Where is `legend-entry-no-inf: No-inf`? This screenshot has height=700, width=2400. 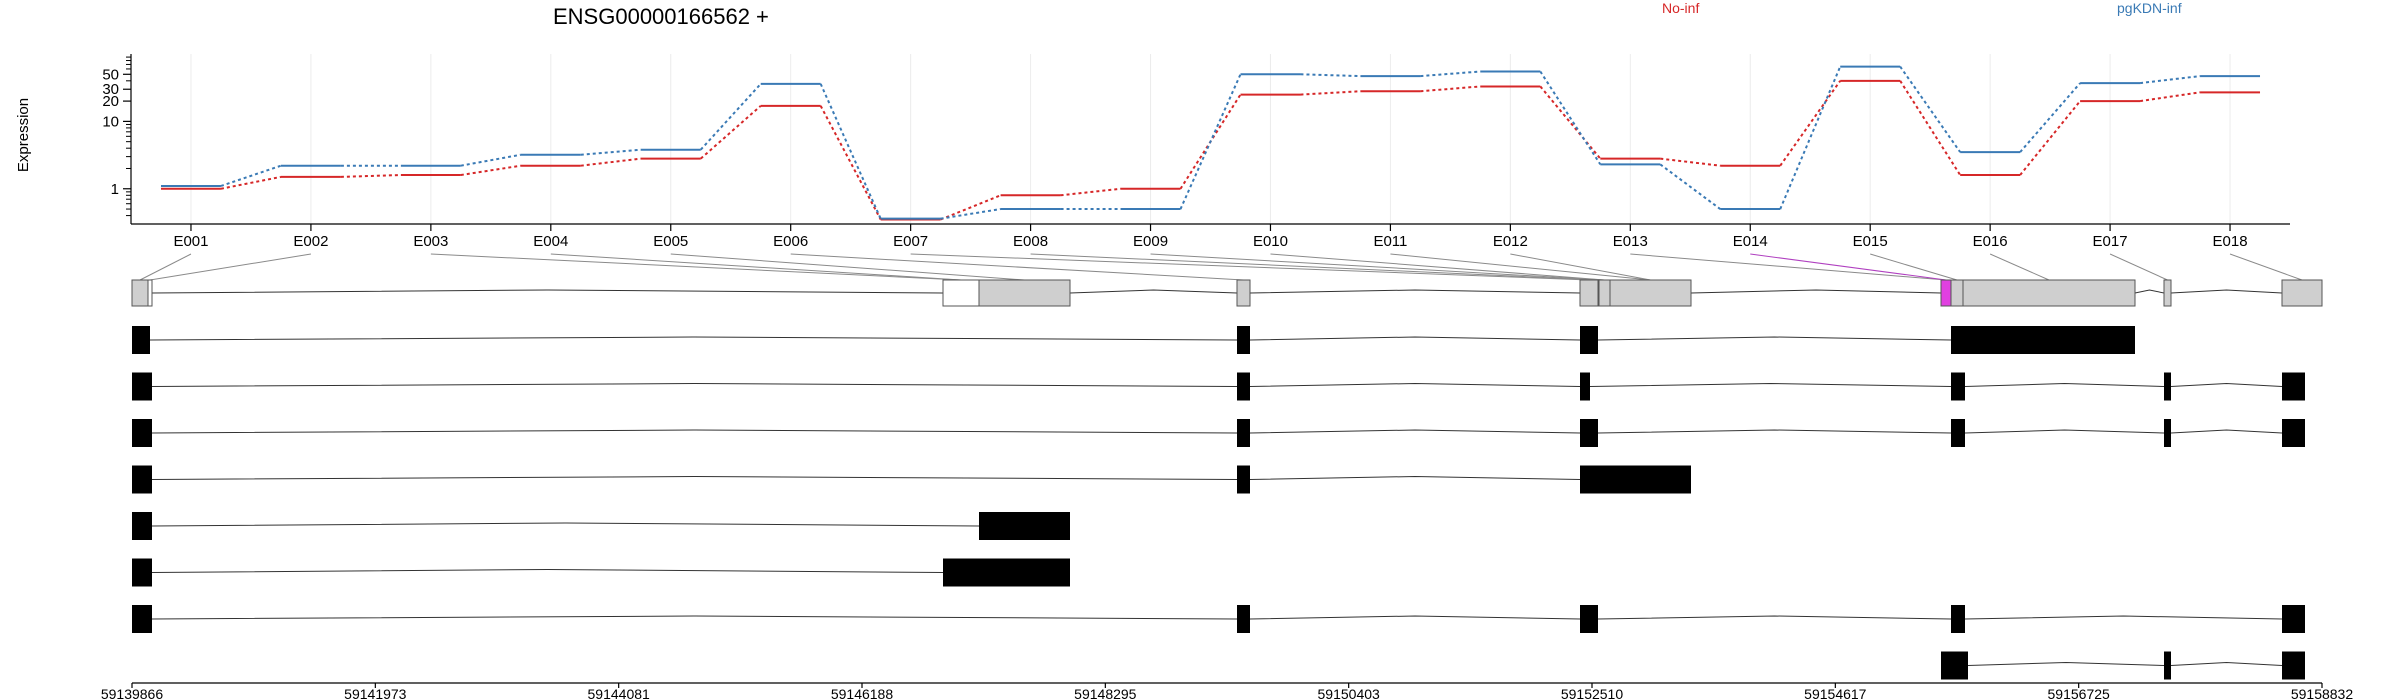 legend-entry-no-inf: No-inf is located at coordinates (1680, 8).